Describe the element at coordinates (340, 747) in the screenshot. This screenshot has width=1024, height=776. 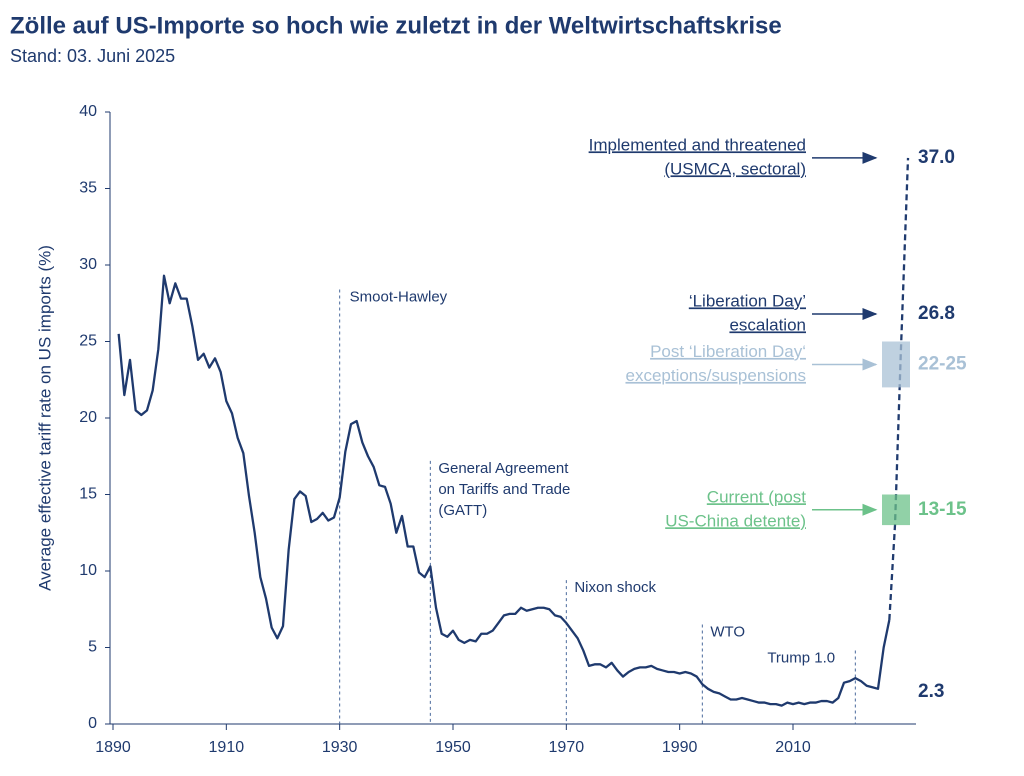
I see `x-tick-label: 1930` at that location.